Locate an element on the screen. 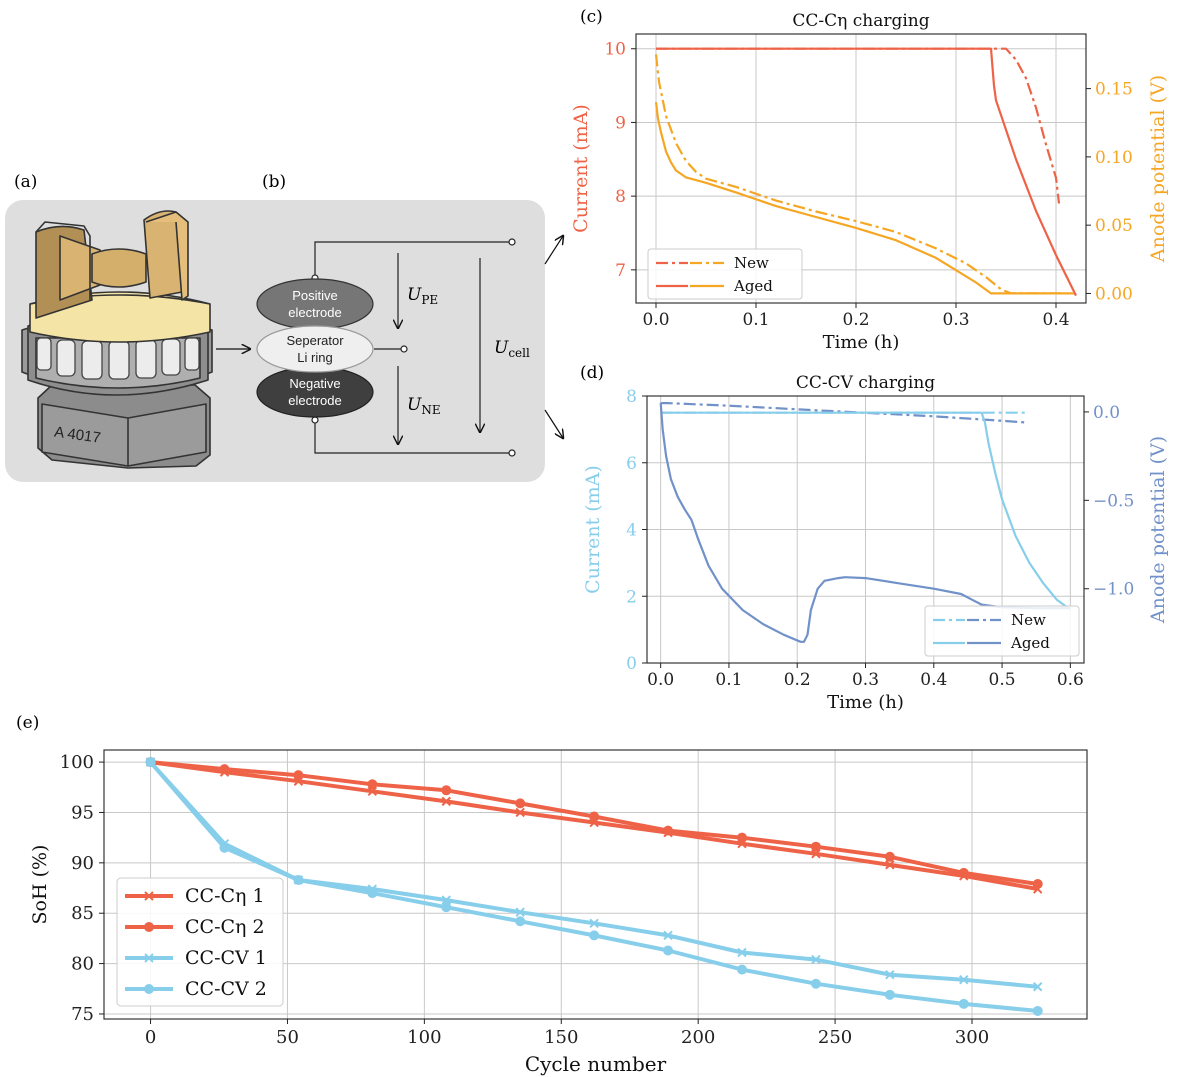 Image resolution: width=1179 pixels, height=1077 pixels. panel-a-label: (a) is located at coordinates (25, 182).